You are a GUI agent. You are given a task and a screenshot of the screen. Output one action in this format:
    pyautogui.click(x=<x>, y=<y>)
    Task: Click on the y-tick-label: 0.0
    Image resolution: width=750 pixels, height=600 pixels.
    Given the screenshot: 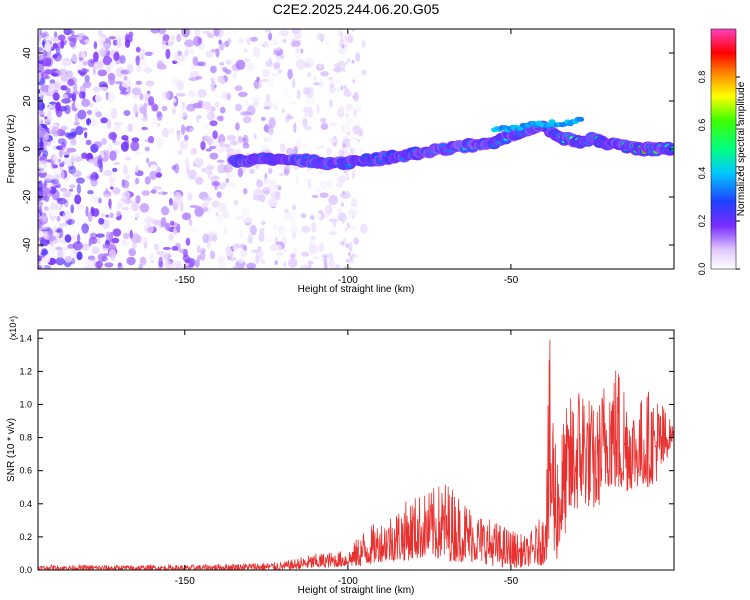 What is the action you would take?
    pyautogui.click(x=25, y=570)
    